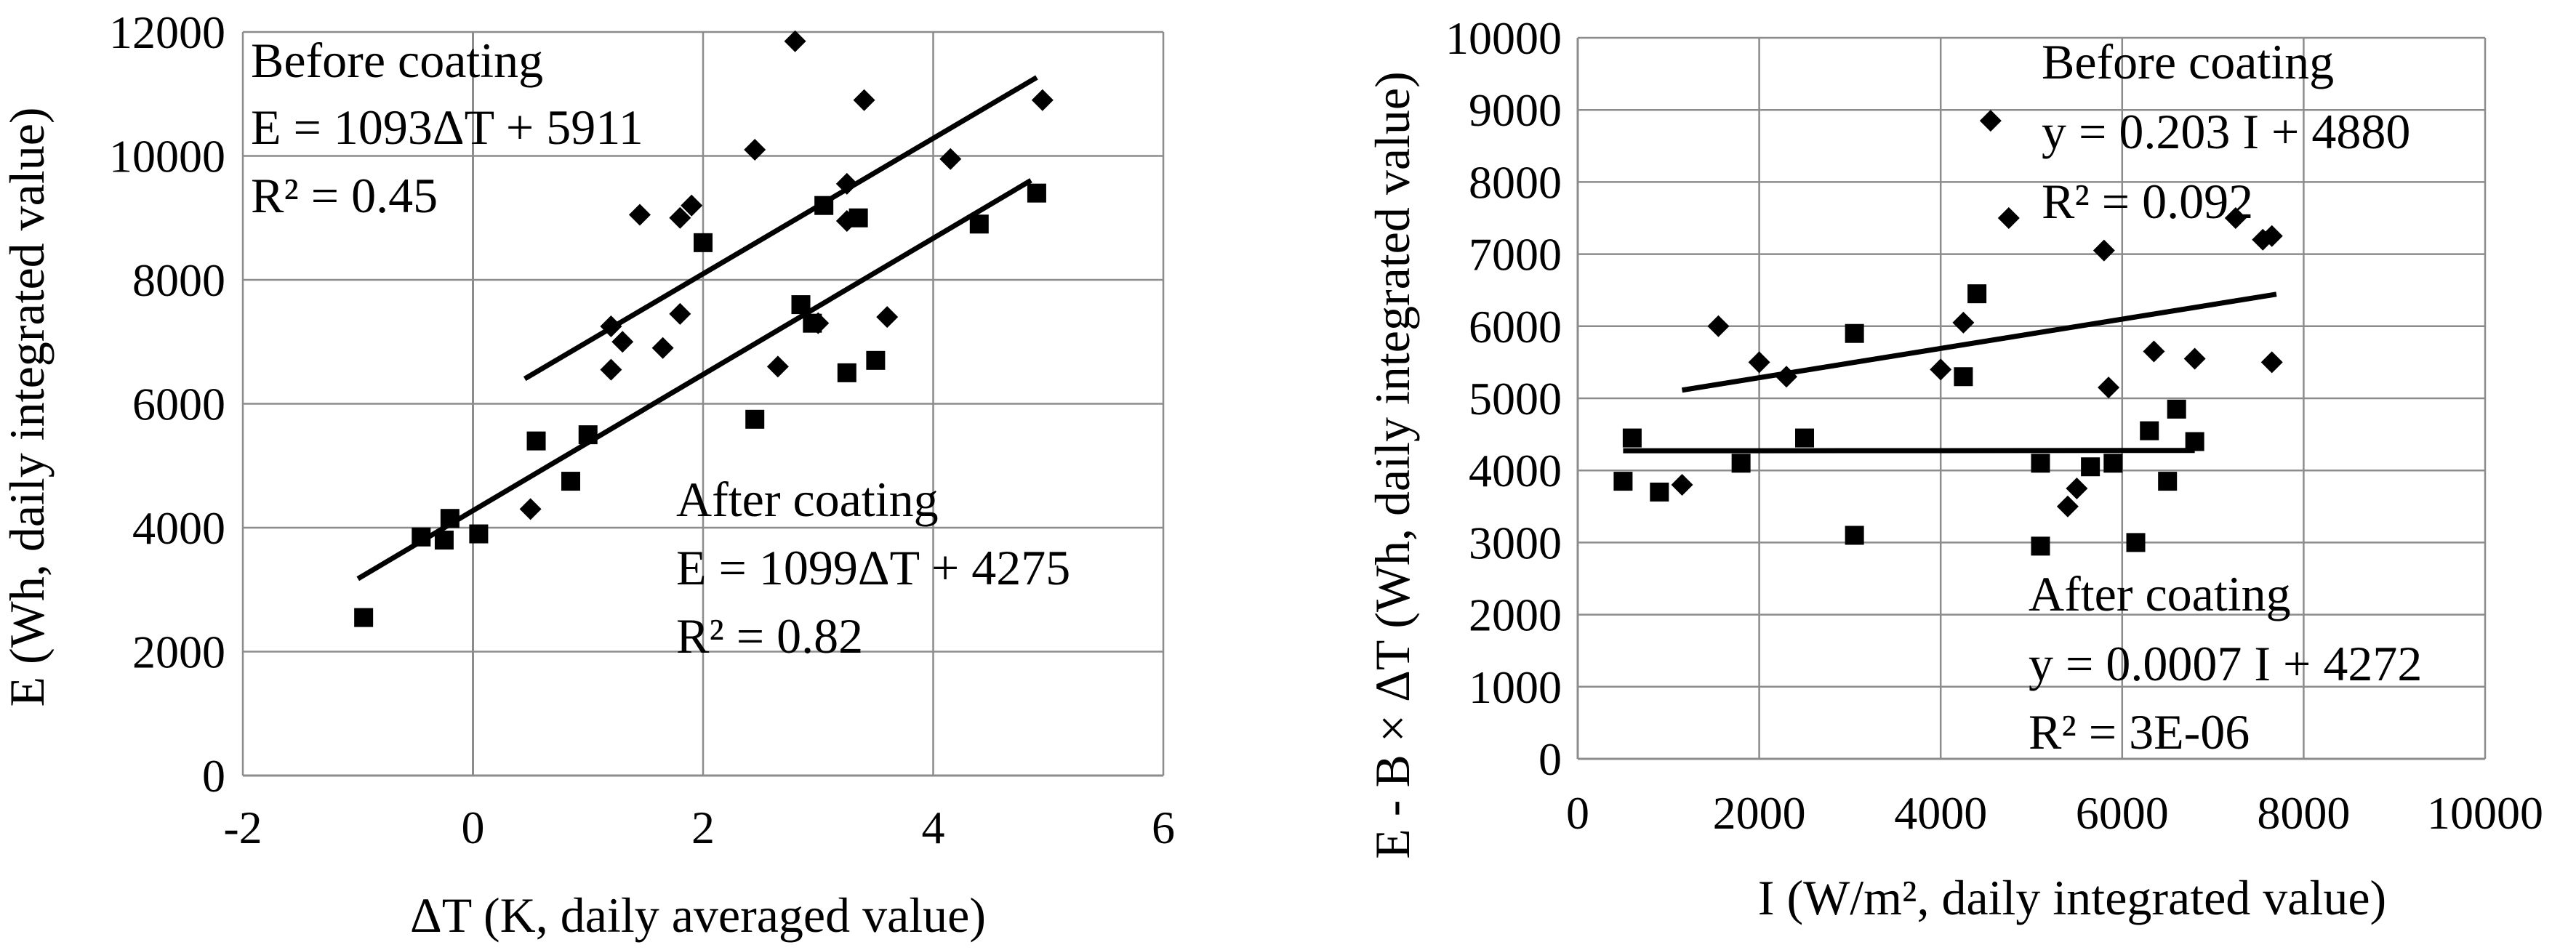  What do you see at coordinates (1392, 464) in the screenshot?
I see `right-y-axis-title: E - B × ΔT (Wh, daily integrated value)` at bounding box center [1392, 464].